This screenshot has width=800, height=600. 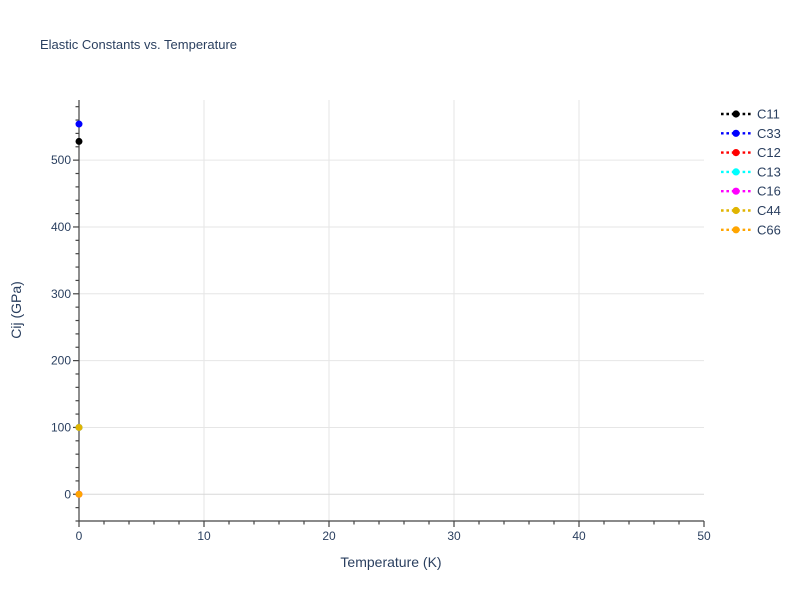 What do you see at coordinates (454, 536) in the screenshot?
I see `x-tick-label: 30` at bounding box center [454, 536].